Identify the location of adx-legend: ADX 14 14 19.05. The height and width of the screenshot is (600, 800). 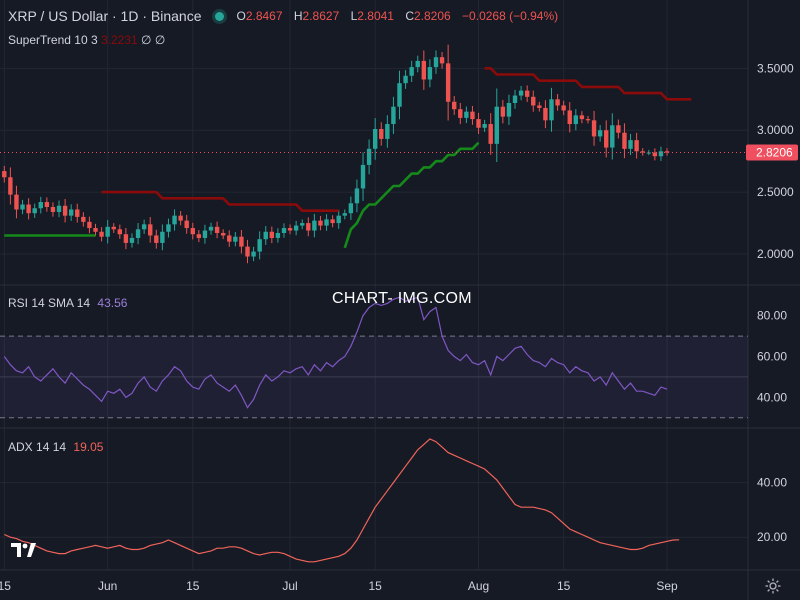
(55, 447).